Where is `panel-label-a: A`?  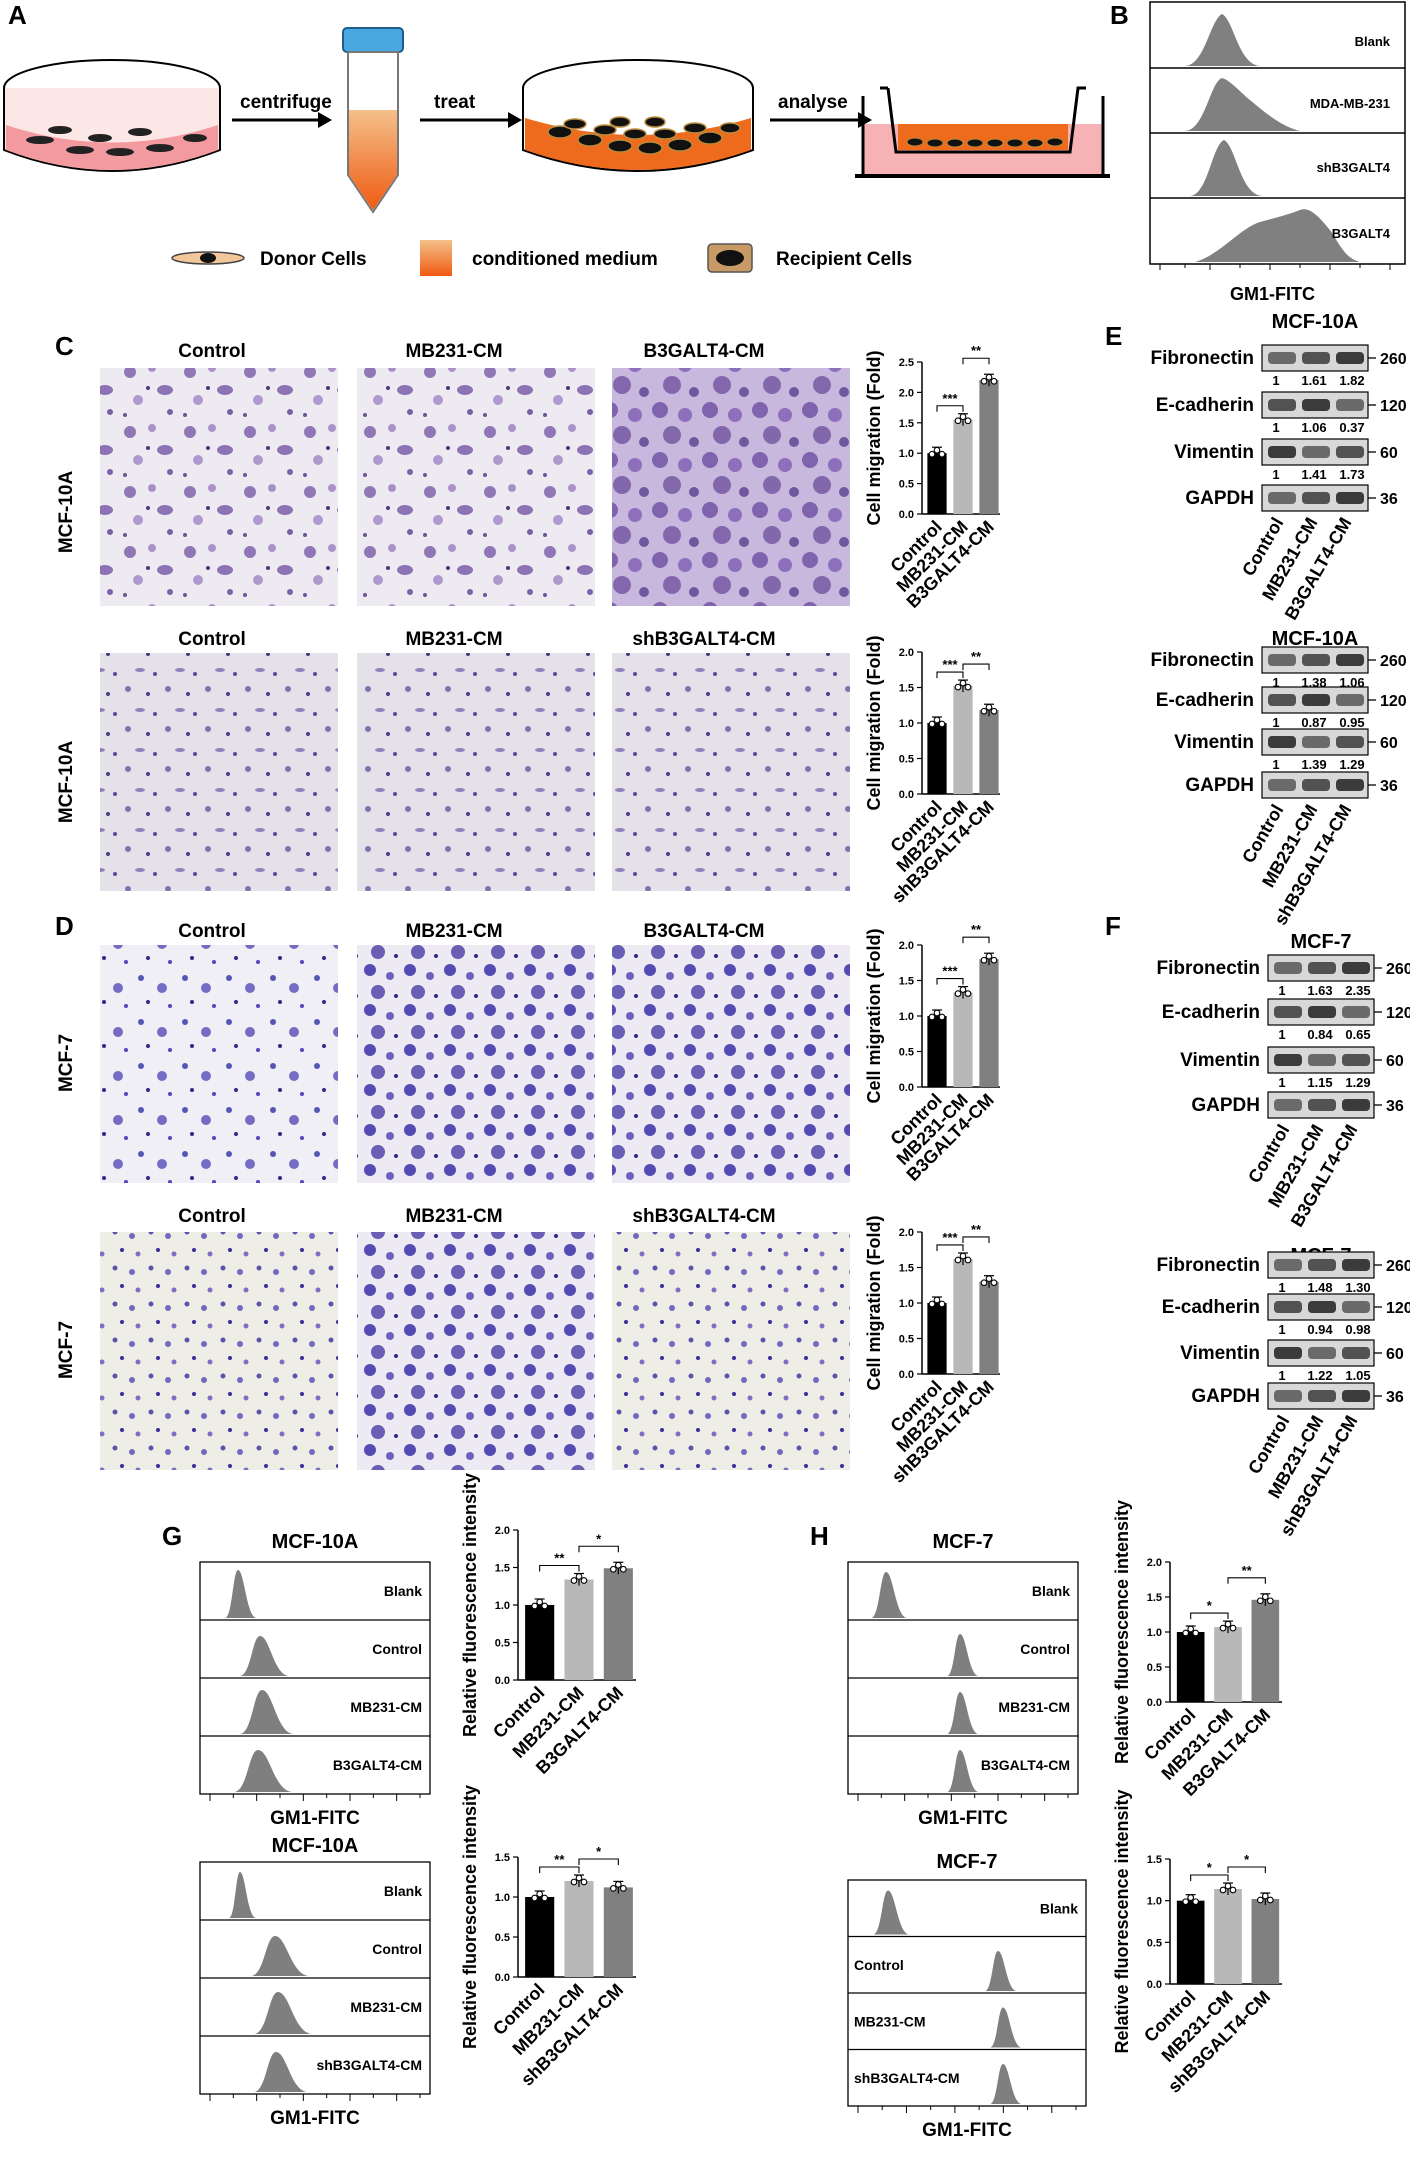 panel-label-a: A is located at coordinates (17, 15).